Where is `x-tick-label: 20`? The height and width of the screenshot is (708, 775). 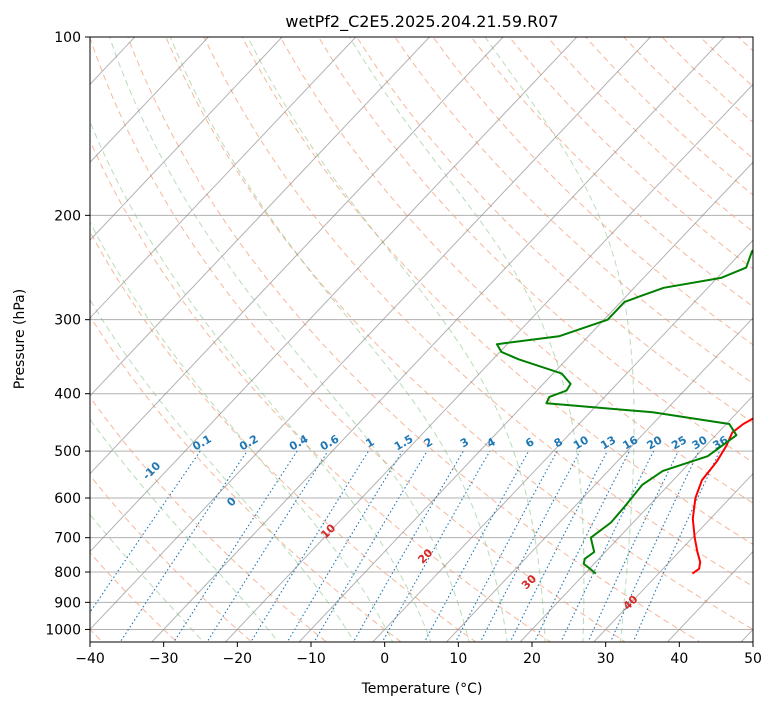 x-tick-label: 20 is located at coordinates (532, 659).